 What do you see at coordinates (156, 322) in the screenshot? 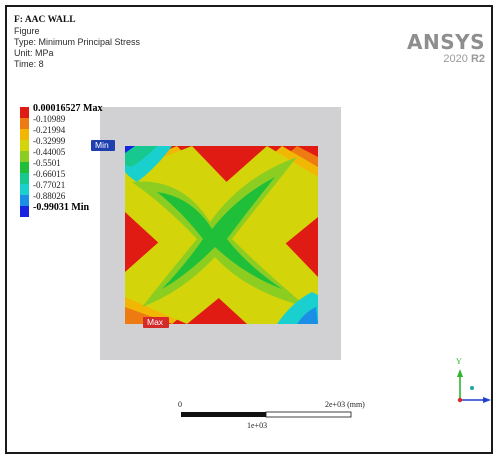
I see `max-probe-flag: Max` at bounding box center [156, 322].